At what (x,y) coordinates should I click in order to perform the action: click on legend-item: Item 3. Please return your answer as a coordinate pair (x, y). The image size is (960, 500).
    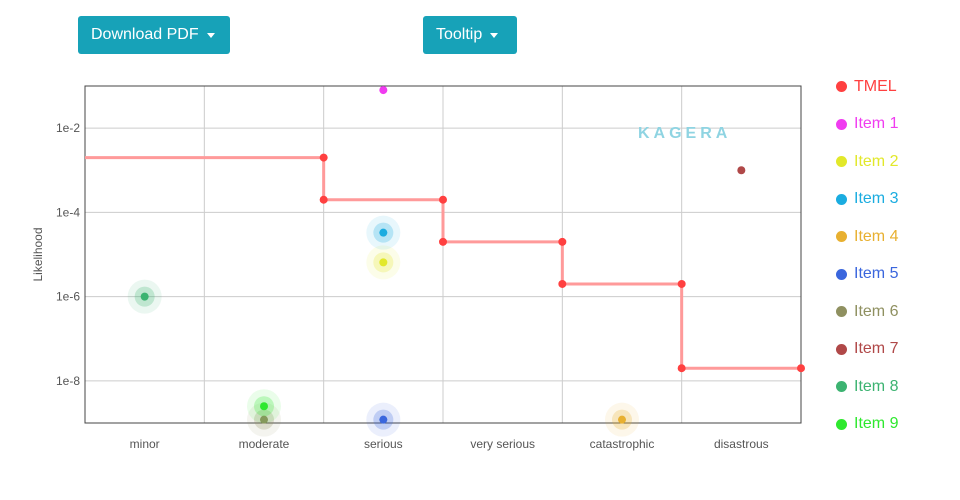
    Looking at the image, I should click on (867, 200).